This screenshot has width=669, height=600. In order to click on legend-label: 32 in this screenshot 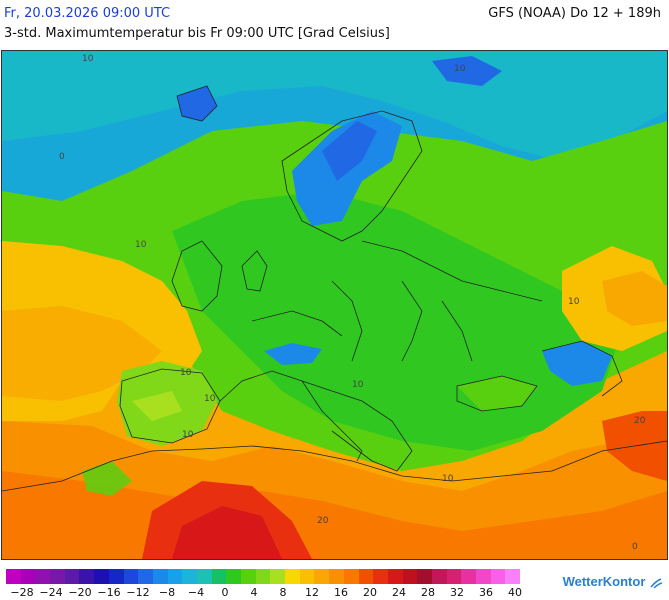, I will do `click(457, 592)`.